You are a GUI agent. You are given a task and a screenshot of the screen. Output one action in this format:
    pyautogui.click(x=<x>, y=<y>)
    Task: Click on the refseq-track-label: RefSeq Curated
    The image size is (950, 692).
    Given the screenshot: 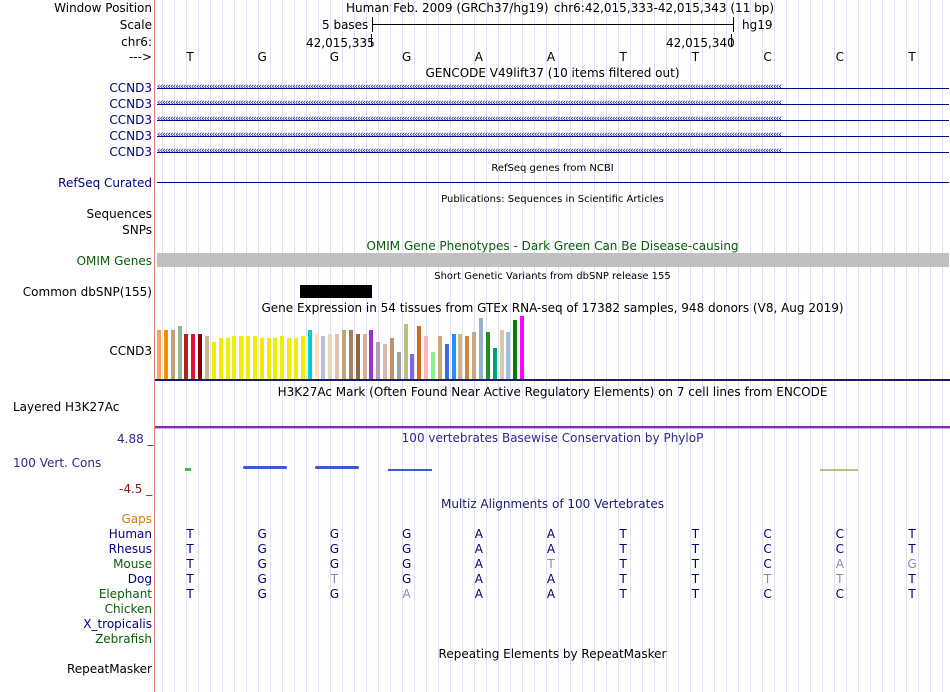 What is the action you would take?
    pyautogui.click(x=105, y=183)
    